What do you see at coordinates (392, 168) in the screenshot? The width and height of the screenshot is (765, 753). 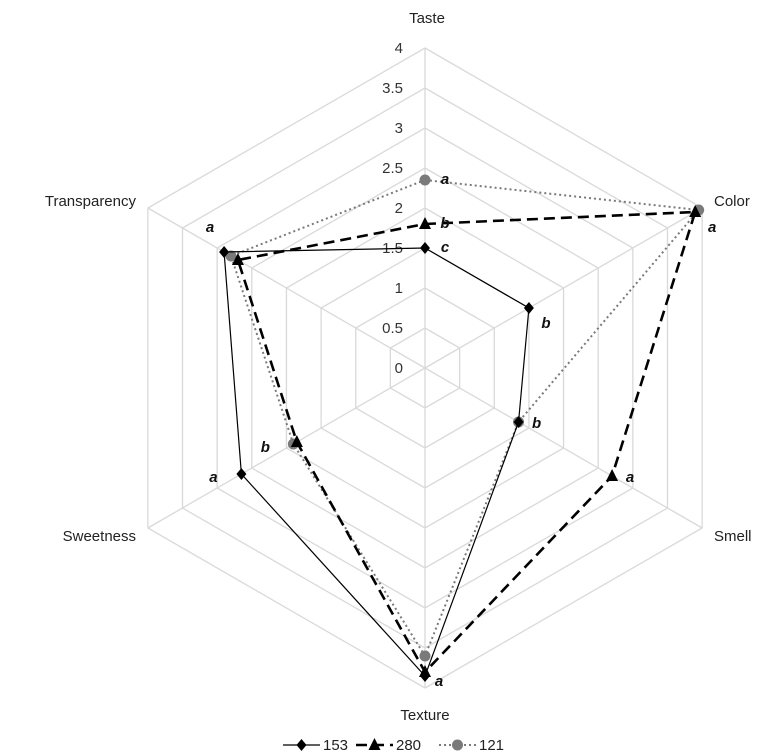 I see `tick-label: 2.5` at bounding box center [392, 168].